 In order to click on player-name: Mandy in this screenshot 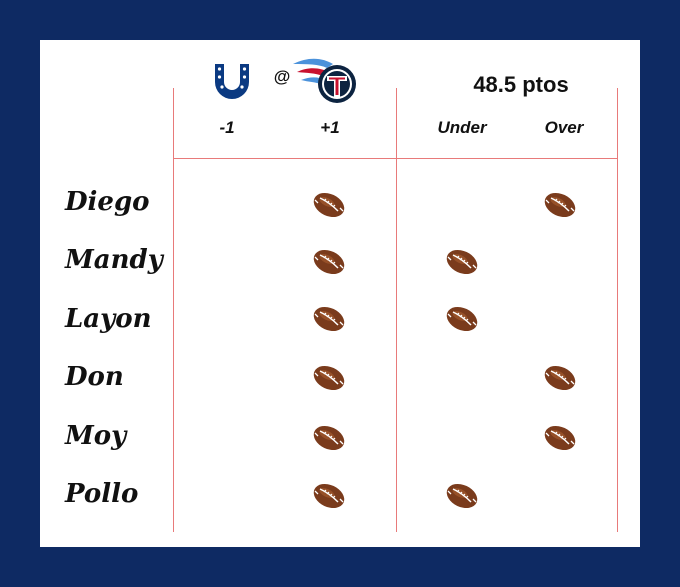, I will do `click(114, 260)`.